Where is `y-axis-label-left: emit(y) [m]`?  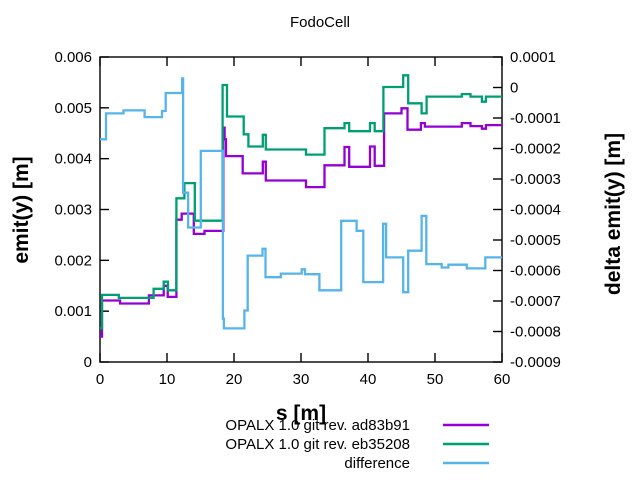
y-axis-label-left: emit(y) [m] is located at coordinates (21, 209).